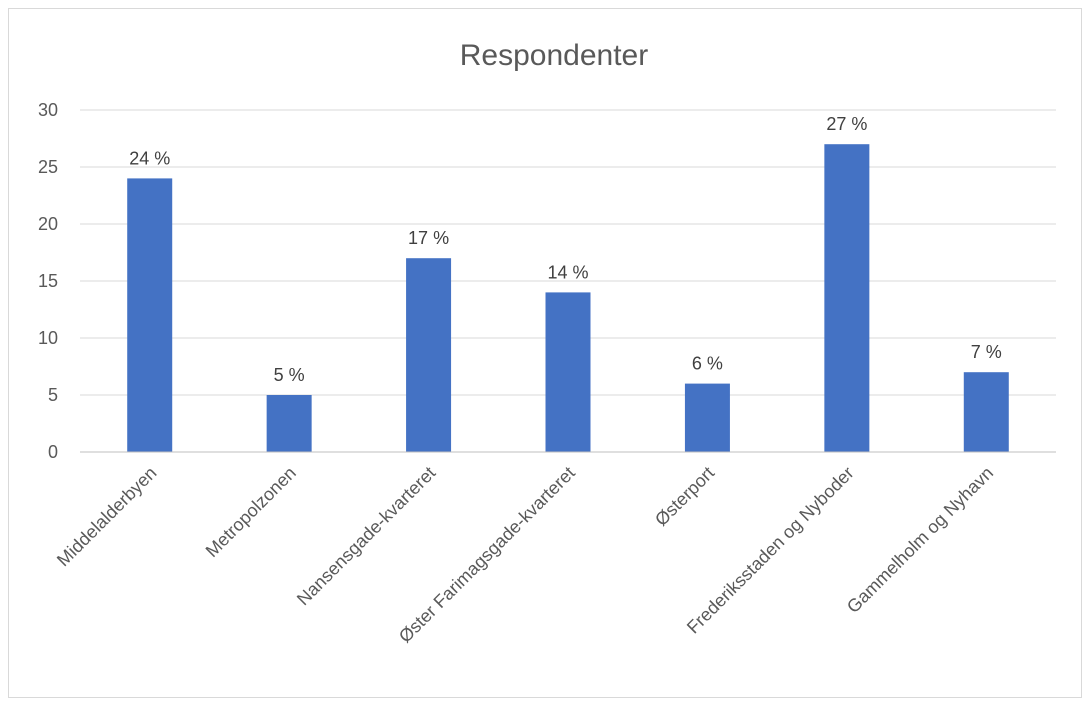 Image resolution: width=1091 pixels, height=707 pixels. I want to click on data-label: 27 %, so click(846, 124).